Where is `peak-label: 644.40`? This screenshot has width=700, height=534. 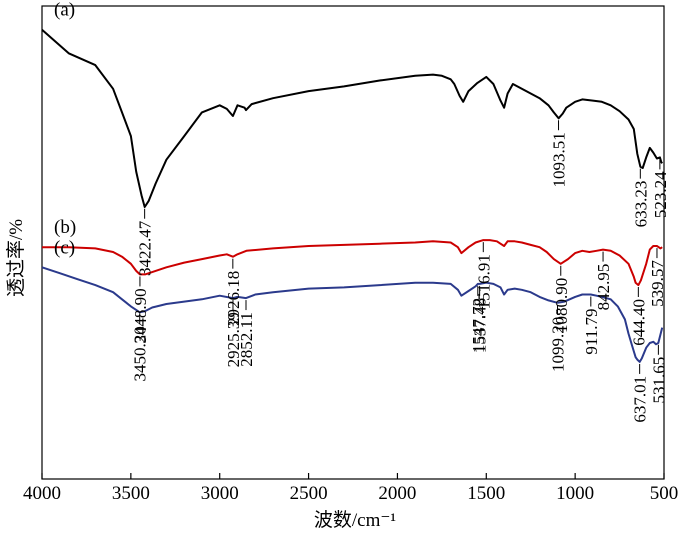 peak-label: 644.40 is located at coordinates (638, 322).